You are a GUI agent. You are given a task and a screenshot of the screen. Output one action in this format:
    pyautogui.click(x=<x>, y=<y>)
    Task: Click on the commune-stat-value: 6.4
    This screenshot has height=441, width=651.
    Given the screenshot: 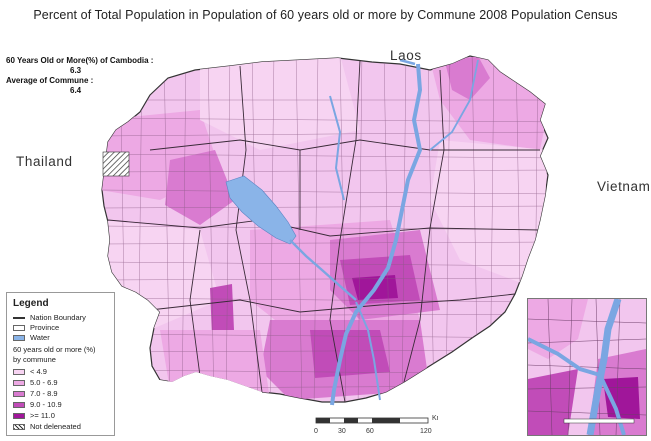 What is the action you would take?
    pyautogui.click(x=76, y=90)
    